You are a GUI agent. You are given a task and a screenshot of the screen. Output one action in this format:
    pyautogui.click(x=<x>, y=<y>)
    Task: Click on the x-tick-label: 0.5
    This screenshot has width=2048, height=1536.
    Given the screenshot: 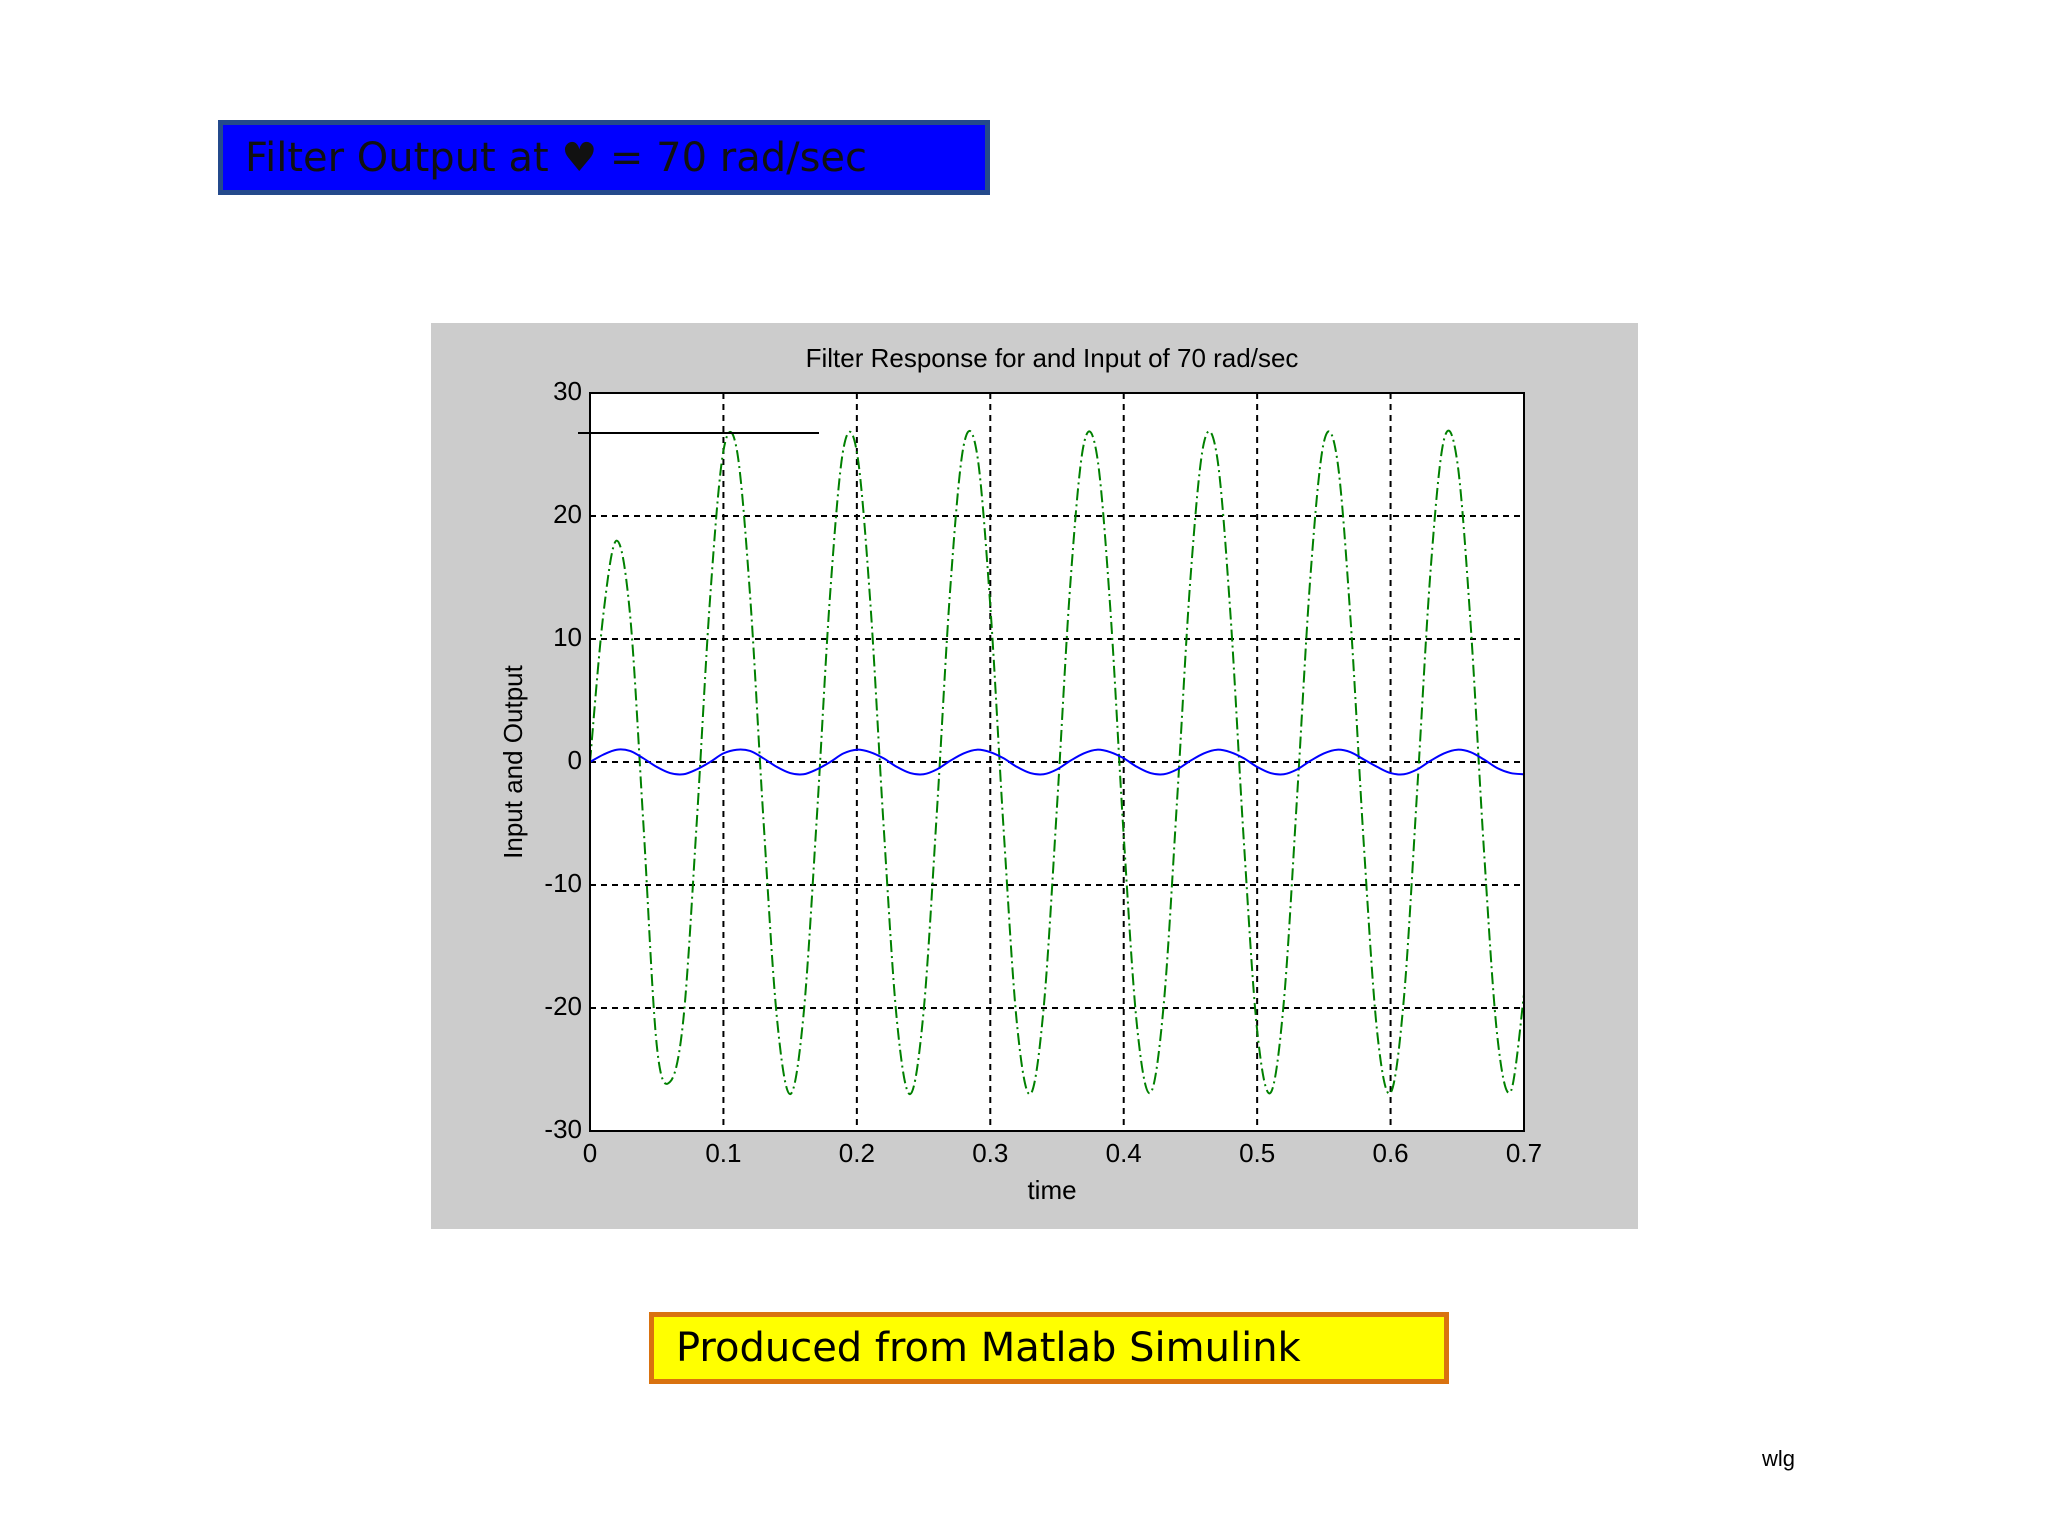 What is the action you would take?
    pyautogui.click(x=1257, y=1153)
    